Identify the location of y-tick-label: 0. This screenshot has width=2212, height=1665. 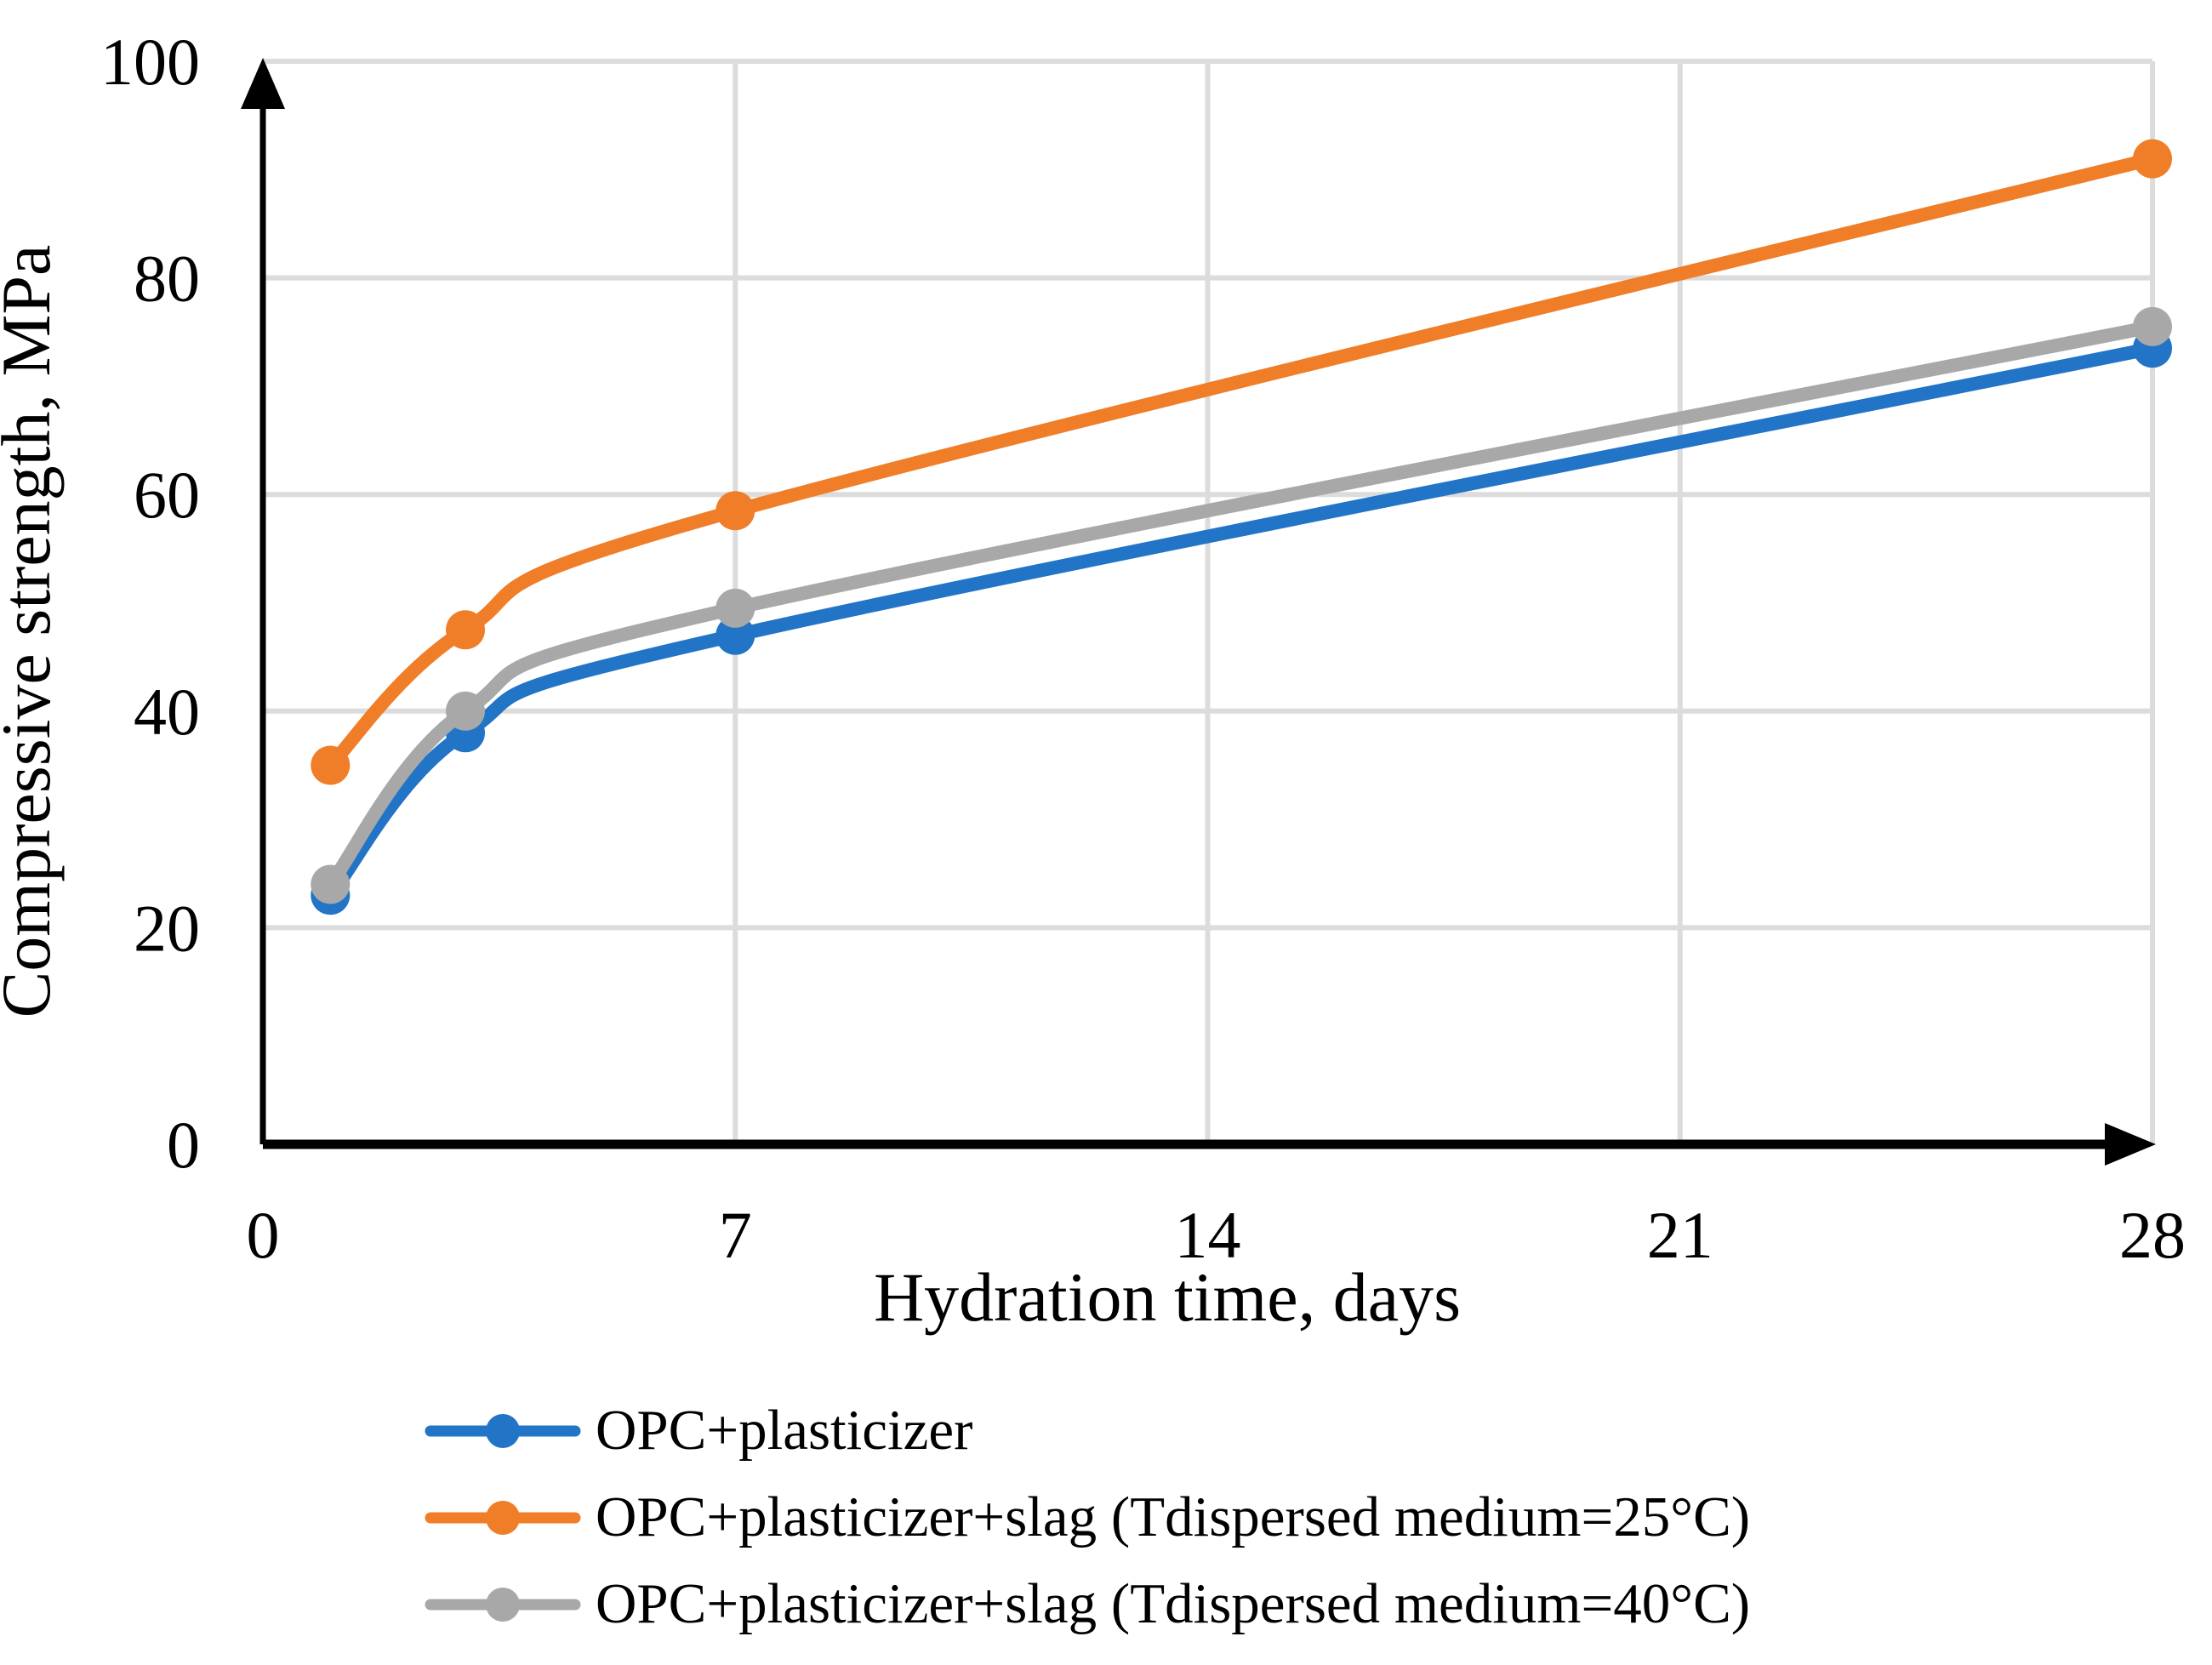
(183, 1145).